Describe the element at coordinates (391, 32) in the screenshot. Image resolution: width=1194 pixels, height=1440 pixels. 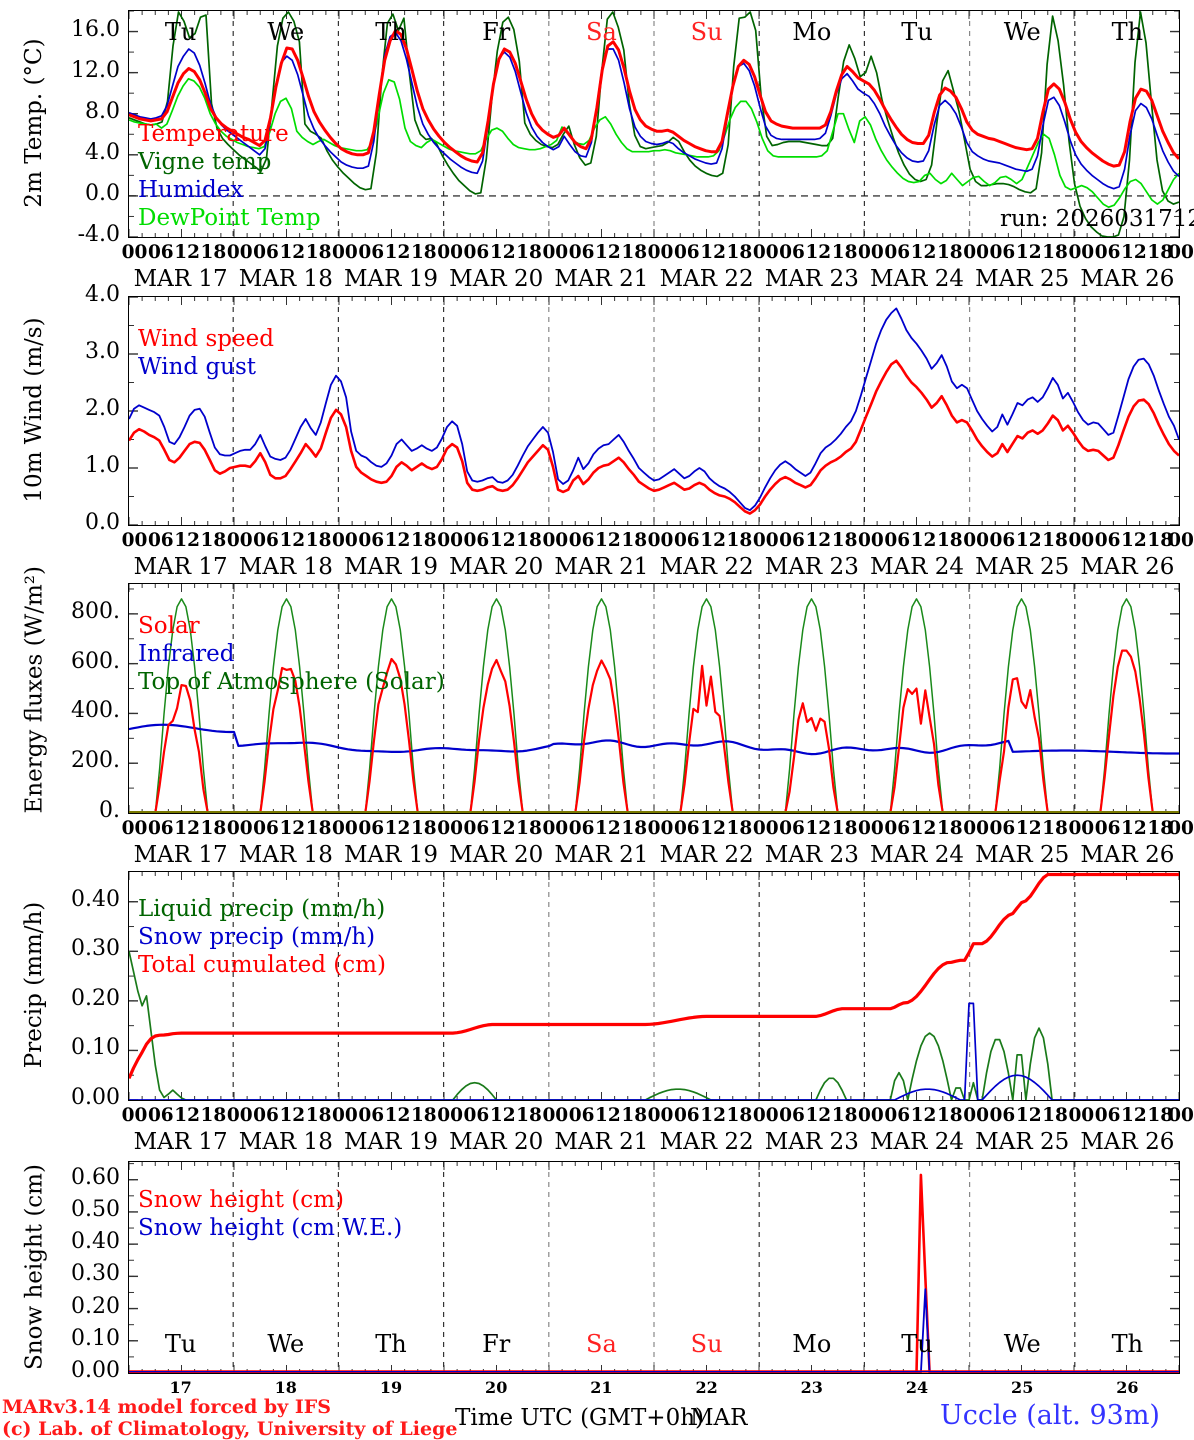
I see `day-of-week-label-top-2: Th` at that location.